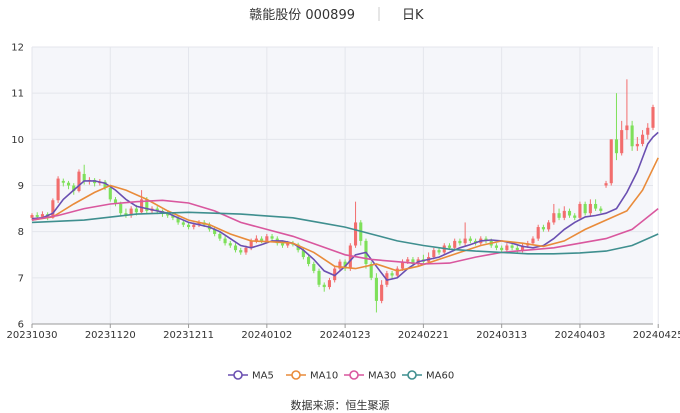  Describe the element at coordinates (32, 335) in the screenshot. I see `x-tick-label: 20231030` at that location.